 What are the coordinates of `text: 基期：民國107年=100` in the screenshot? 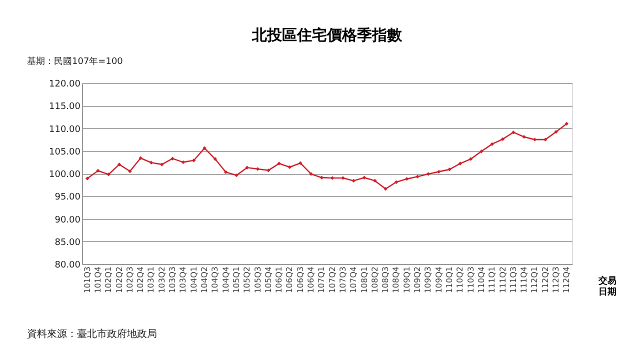 It's located at (75, 61).